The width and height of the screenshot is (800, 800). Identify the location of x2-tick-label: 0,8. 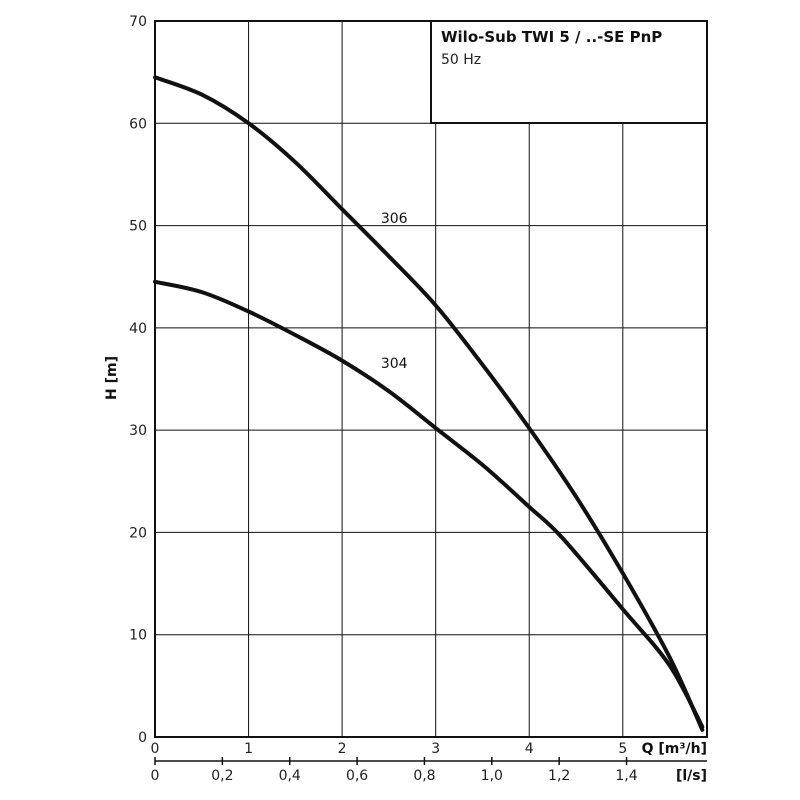
(424, 776).